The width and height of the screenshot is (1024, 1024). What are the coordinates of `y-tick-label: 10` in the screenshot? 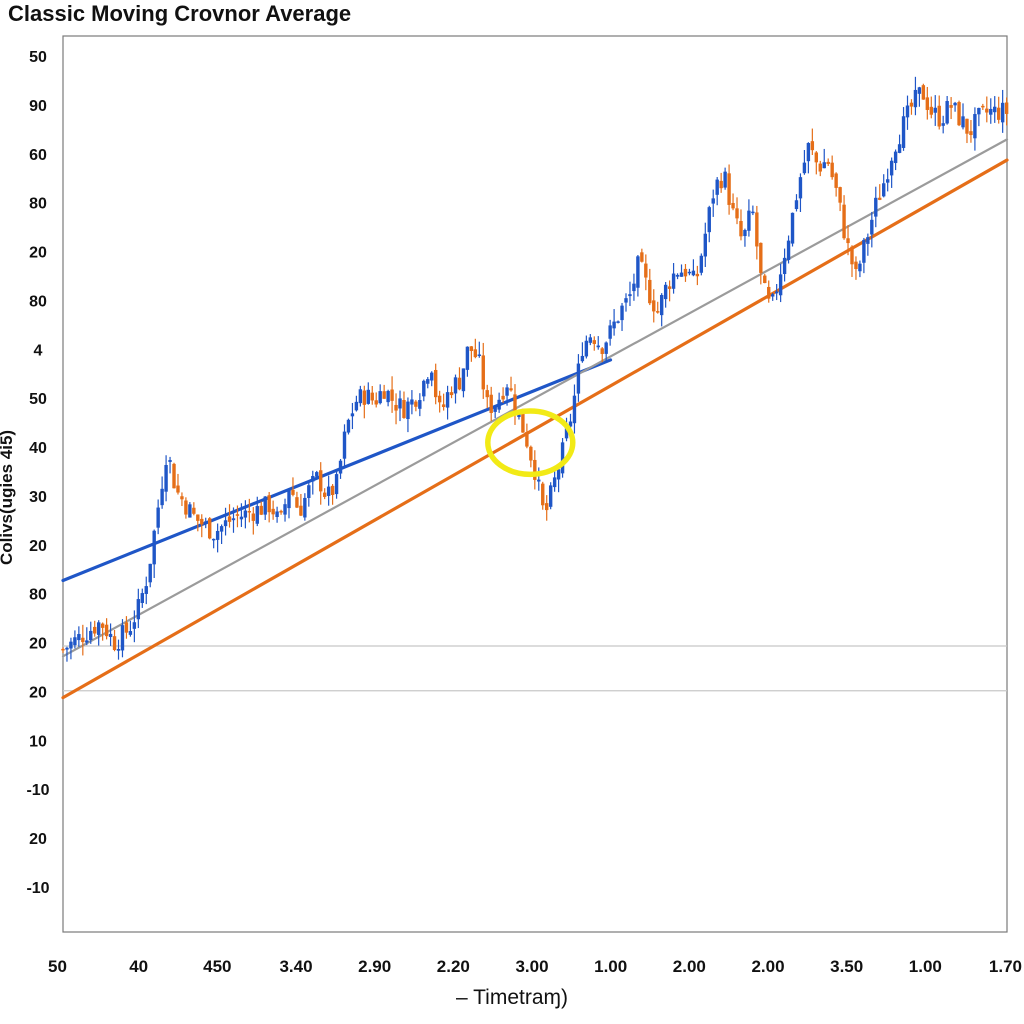 It's located at (38, 741).